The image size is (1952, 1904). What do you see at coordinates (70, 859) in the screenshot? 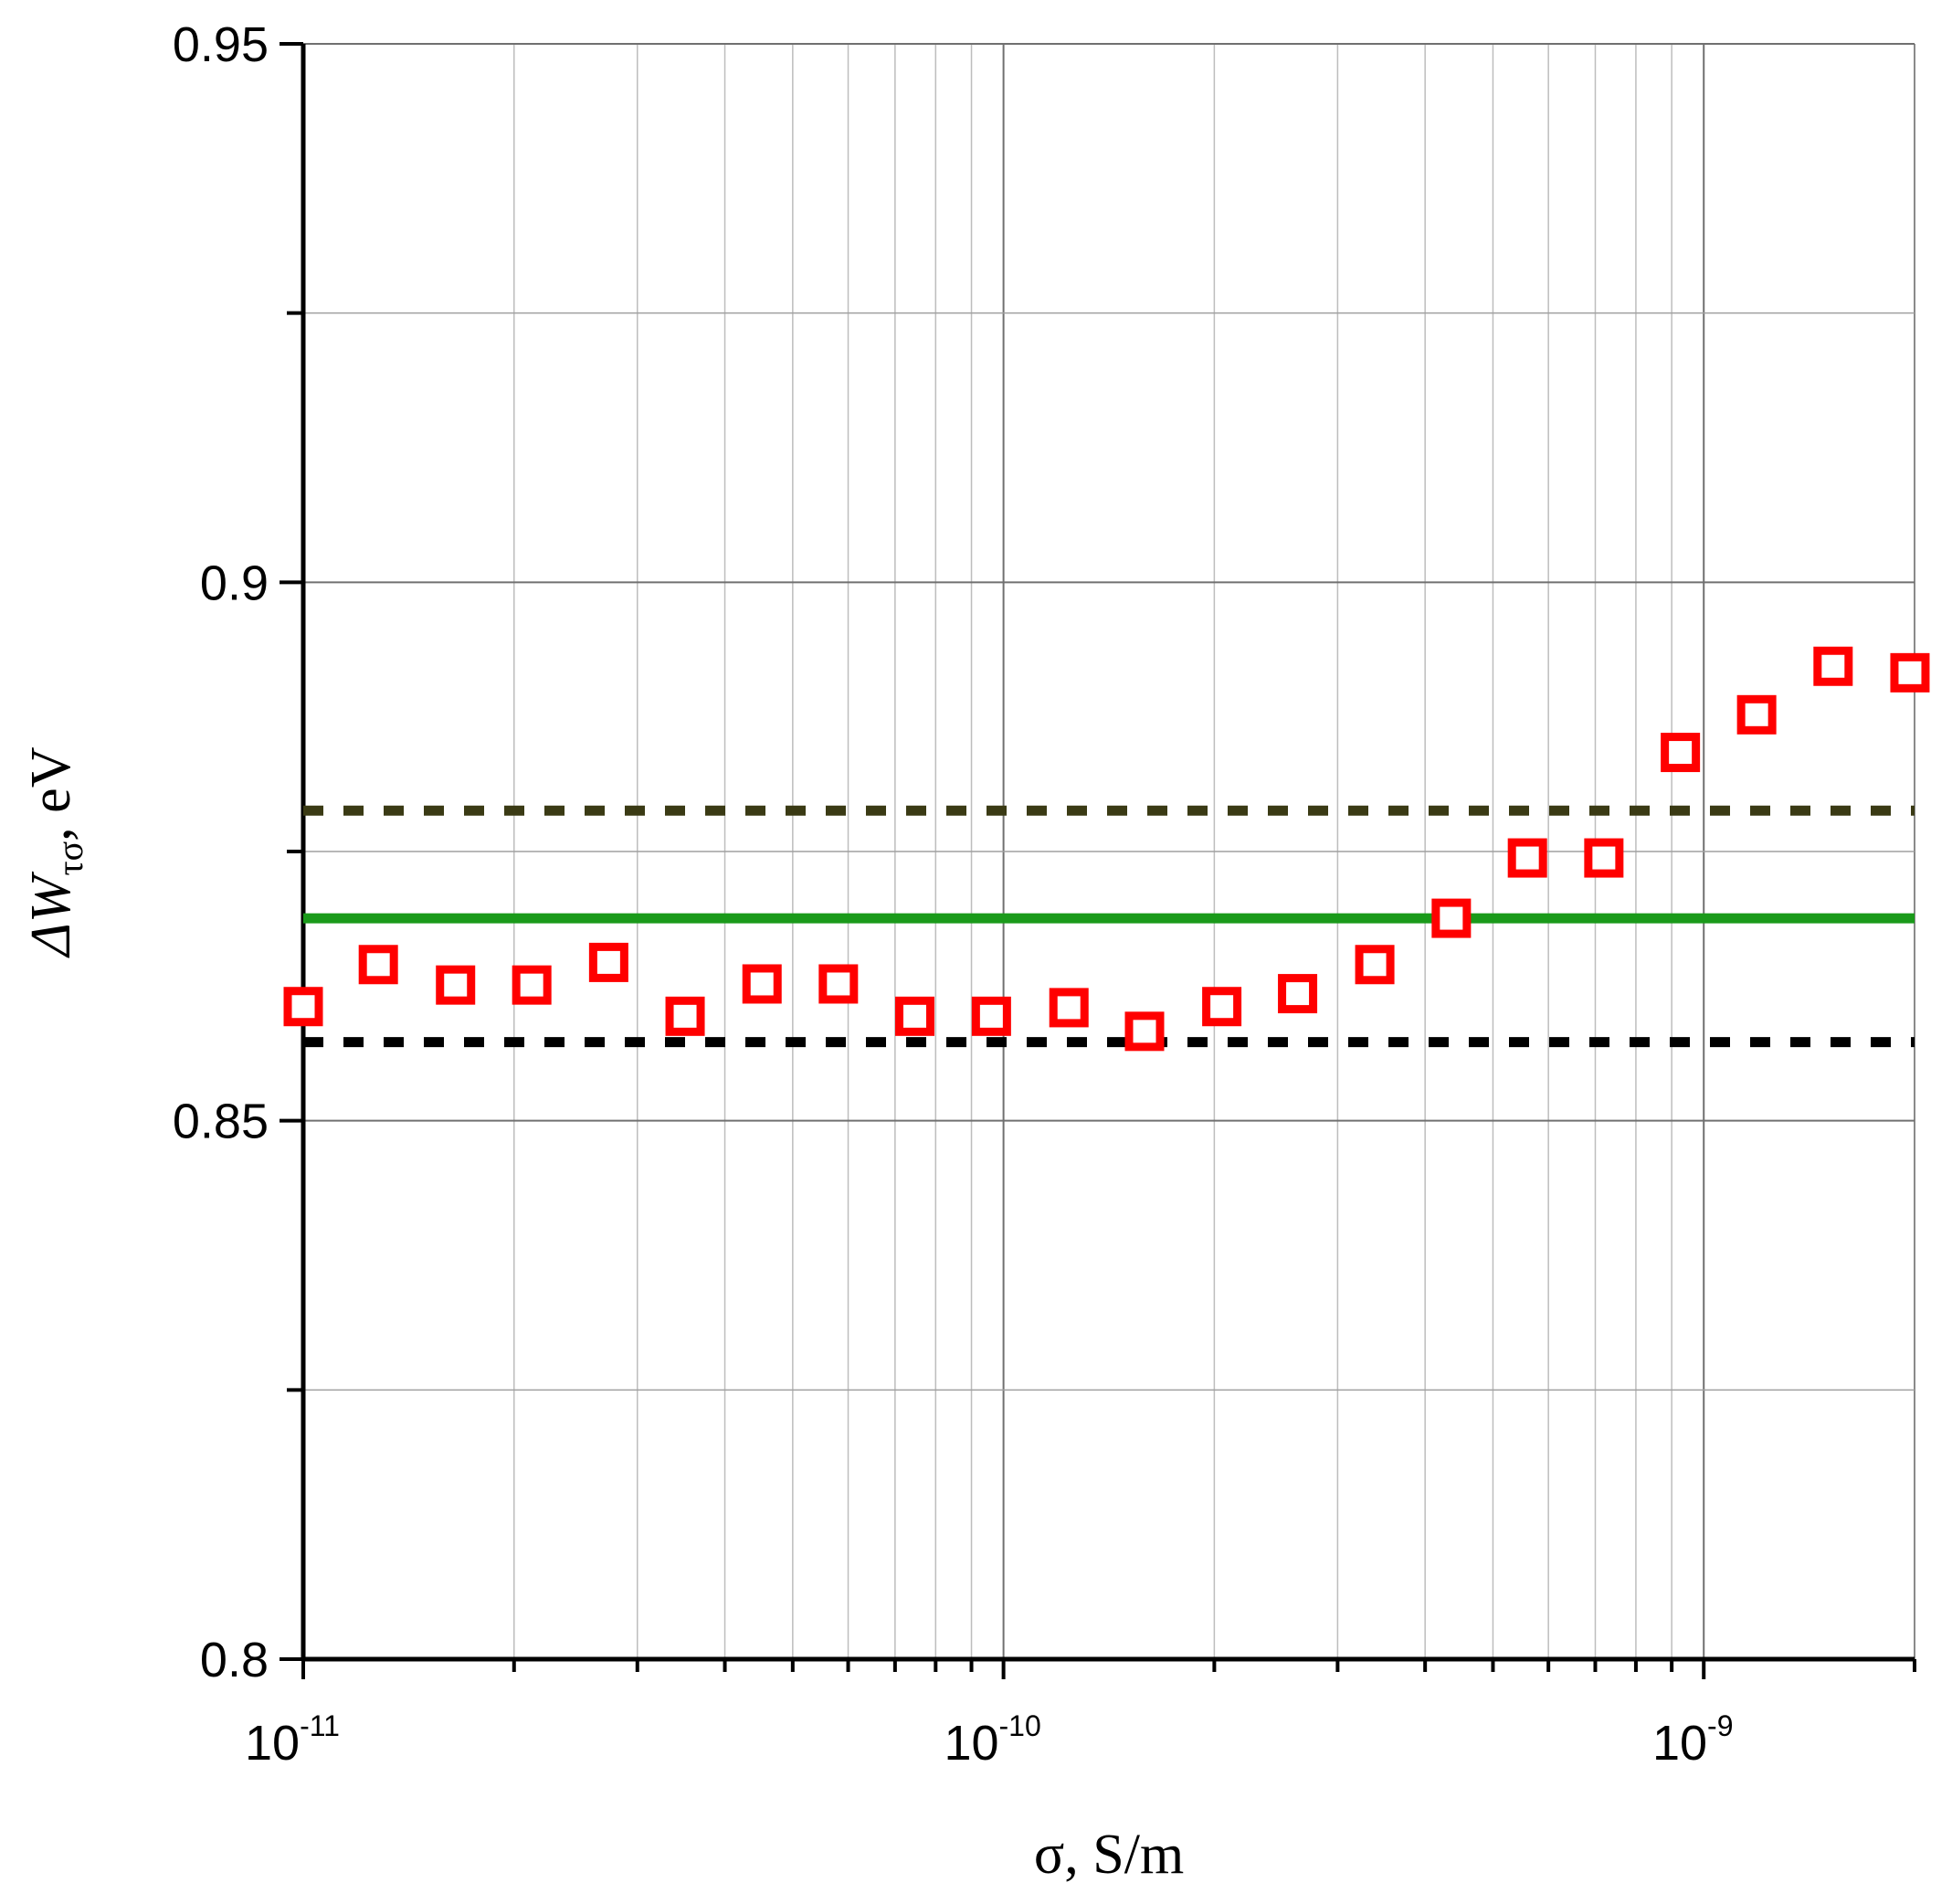
I see `y-axis-title-subscript: τσ` at bounding box center [70, 859].